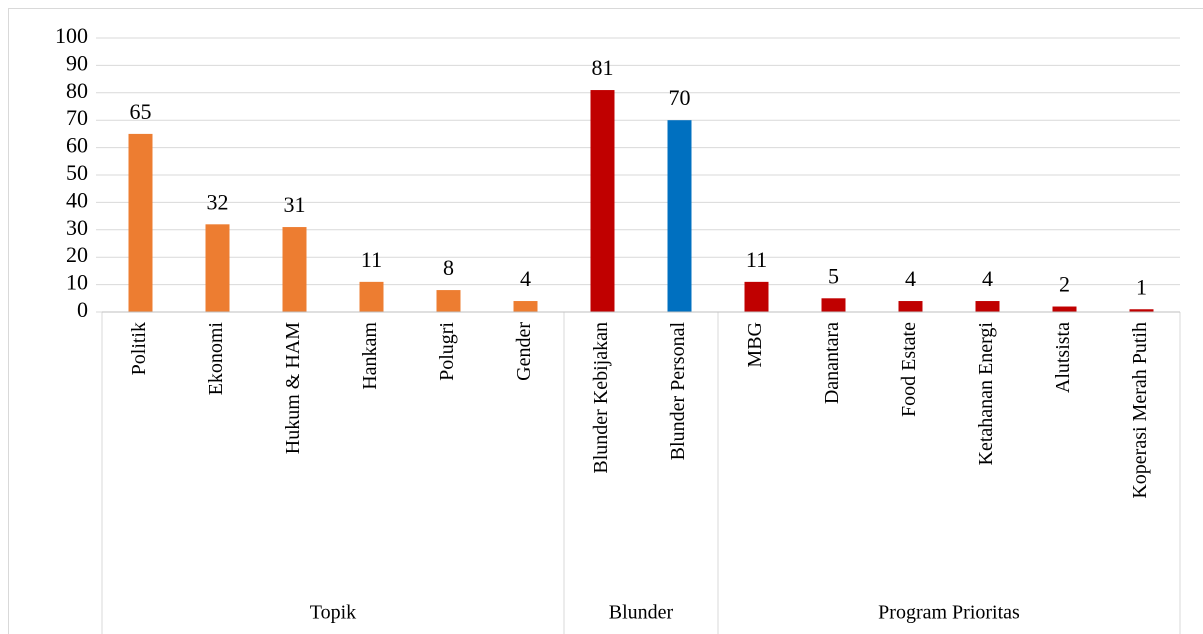  Describe the element at coordinates (833, 275) in the screenshot. I see `data-label: 5` at that location.